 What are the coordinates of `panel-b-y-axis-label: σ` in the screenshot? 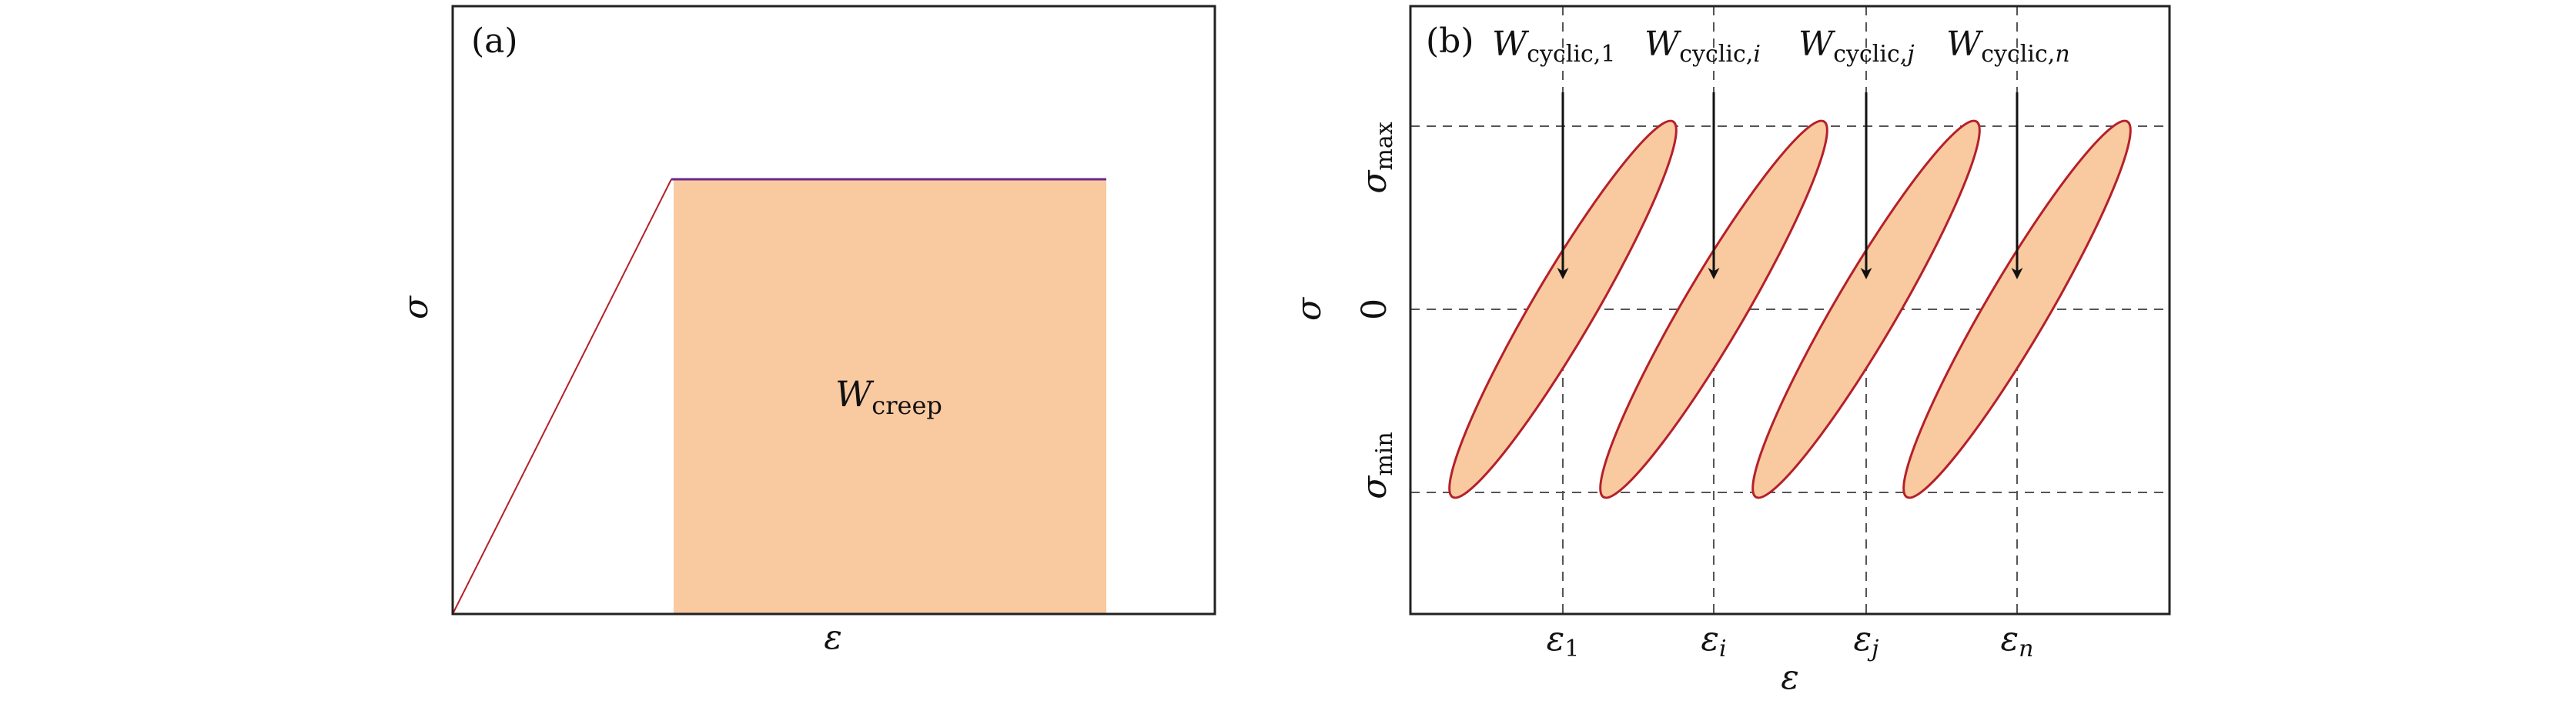 It's located at (1310, 309).